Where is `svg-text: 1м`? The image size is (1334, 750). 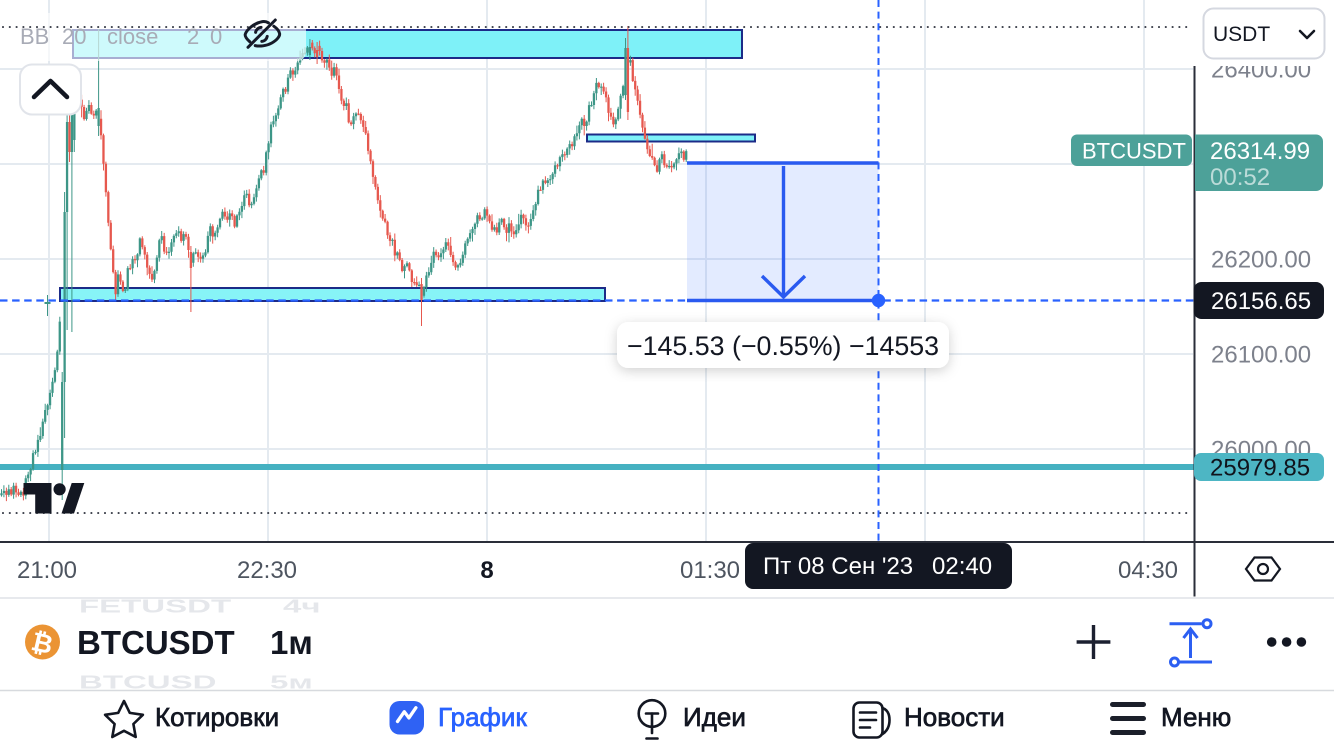
svg-text: 1м is located at coordinates (291, 642).